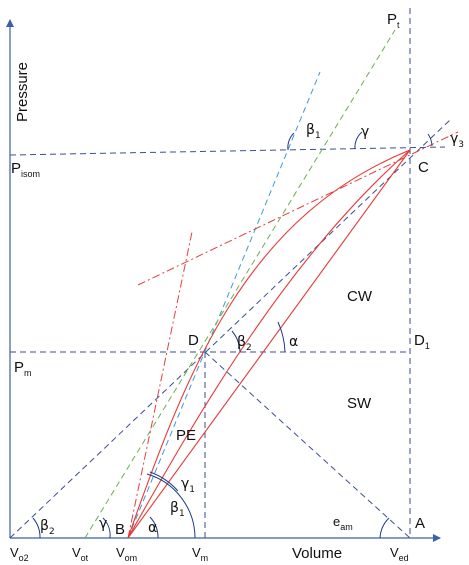  I want to click on p-t-label: Pt, so click(393, 20).